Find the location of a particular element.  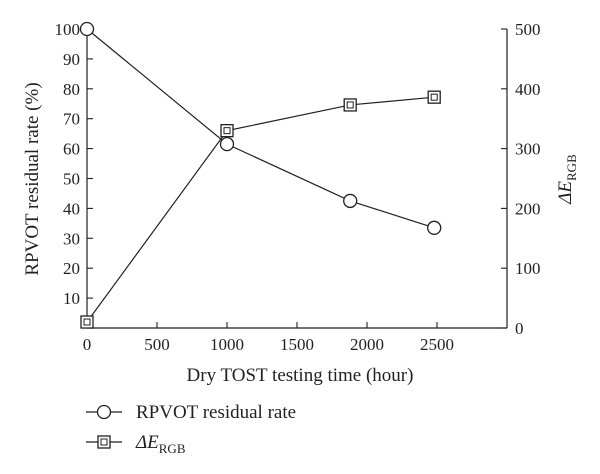

y-right-tick-label: 300 is located at coordinates (528, 149).